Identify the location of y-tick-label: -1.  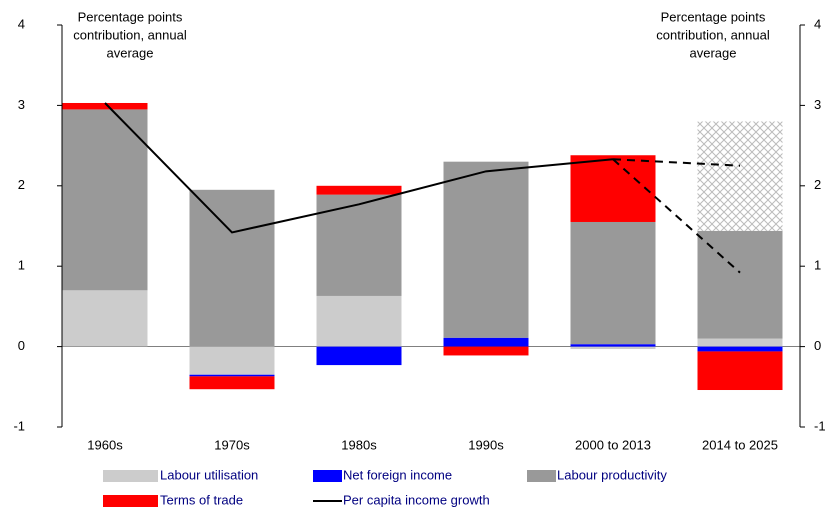
(19, 425).